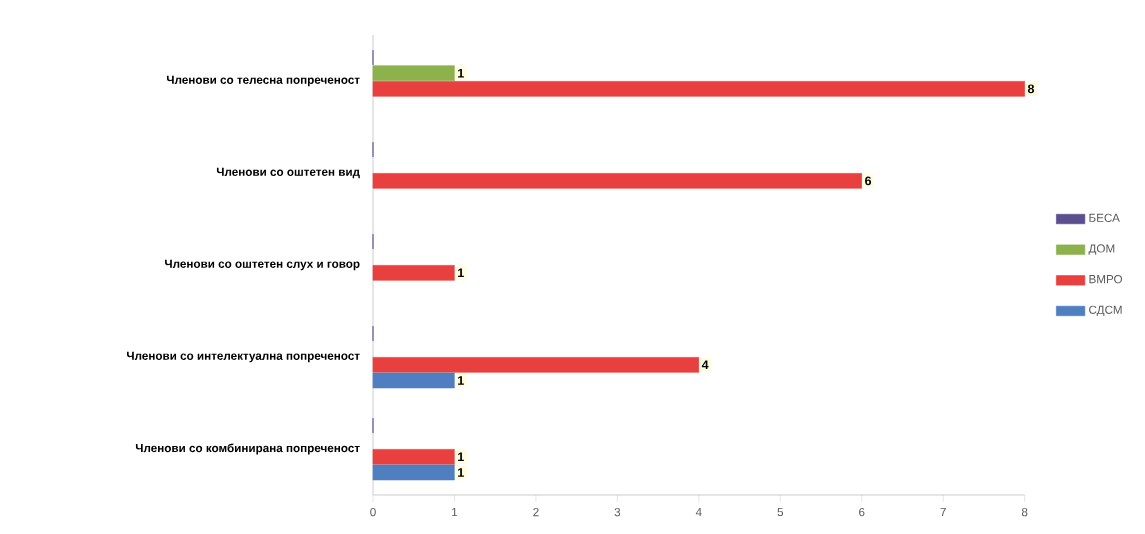 This screenshot has width=1145, height=534. What do you see at coordinates (536, 512) in the screenshot?
I see `x-tick-label: 2` at bounding box center [536, 512].